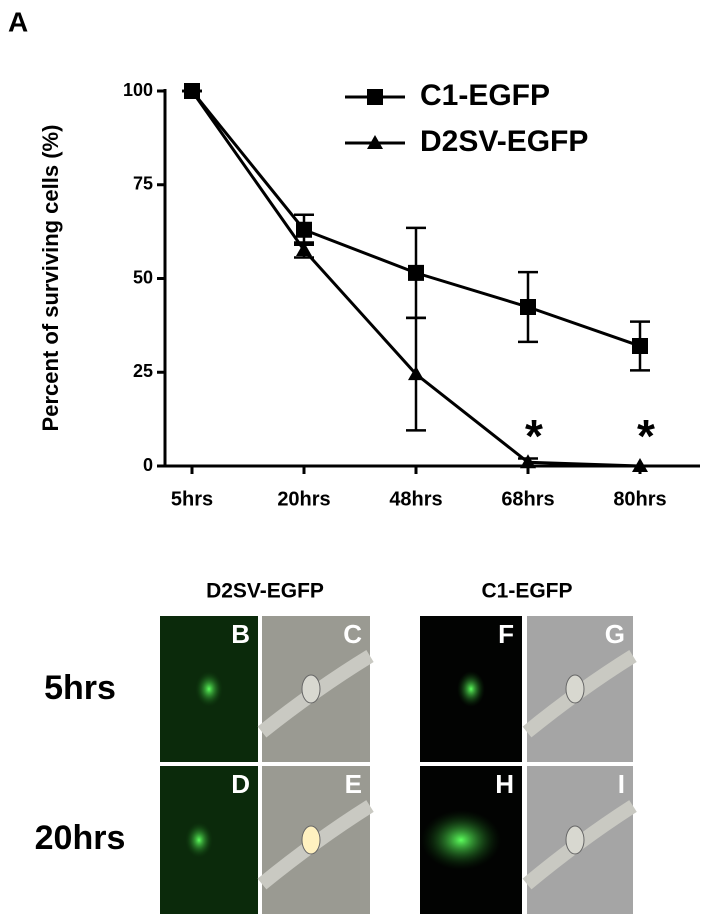 Image resolution: width=708 pixels, height=921 pixels. What do you see at coordinates (50, 278) in the screenshot?
I see `y-axis-label: Percent of surviving cells (%)` at bounding box center [50, 278].